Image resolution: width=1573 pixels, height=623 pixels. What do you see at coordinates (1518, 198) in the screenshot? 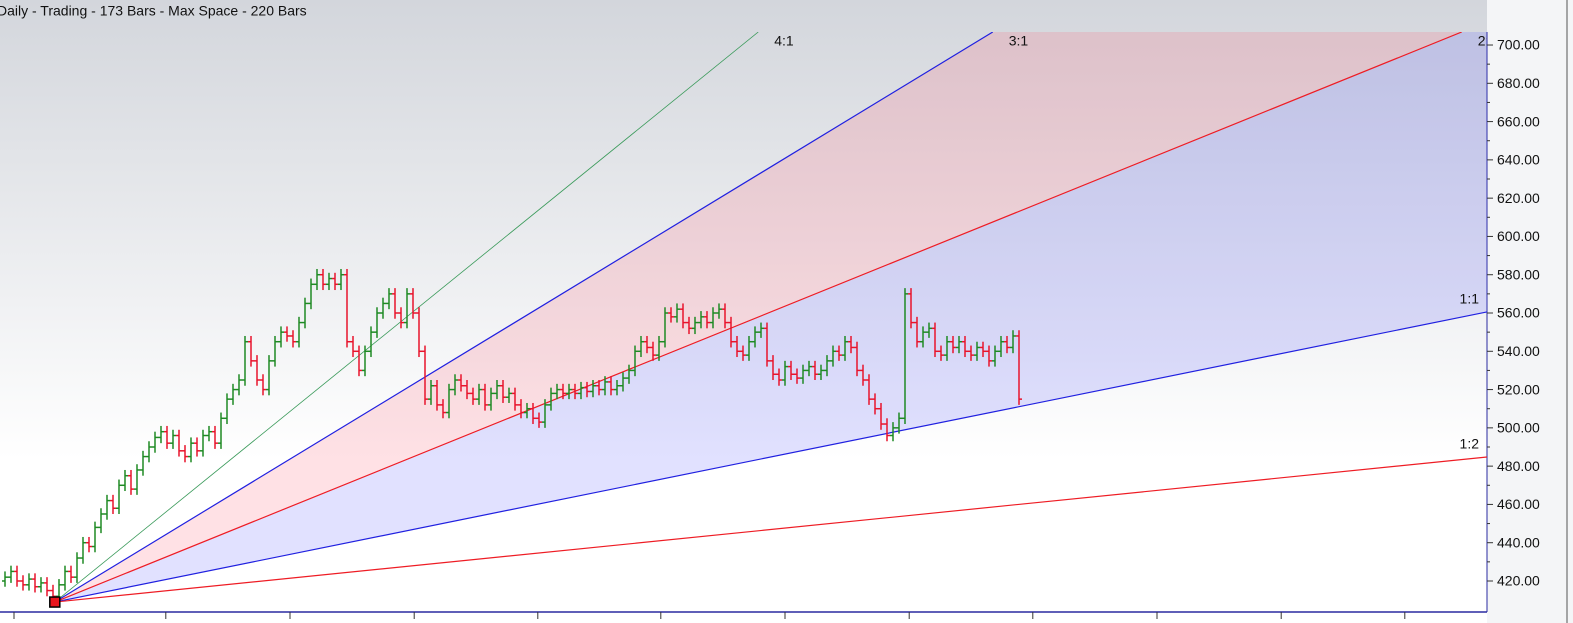
I see `y-tick-label: 620.00` at bounding box center [1518, 198].